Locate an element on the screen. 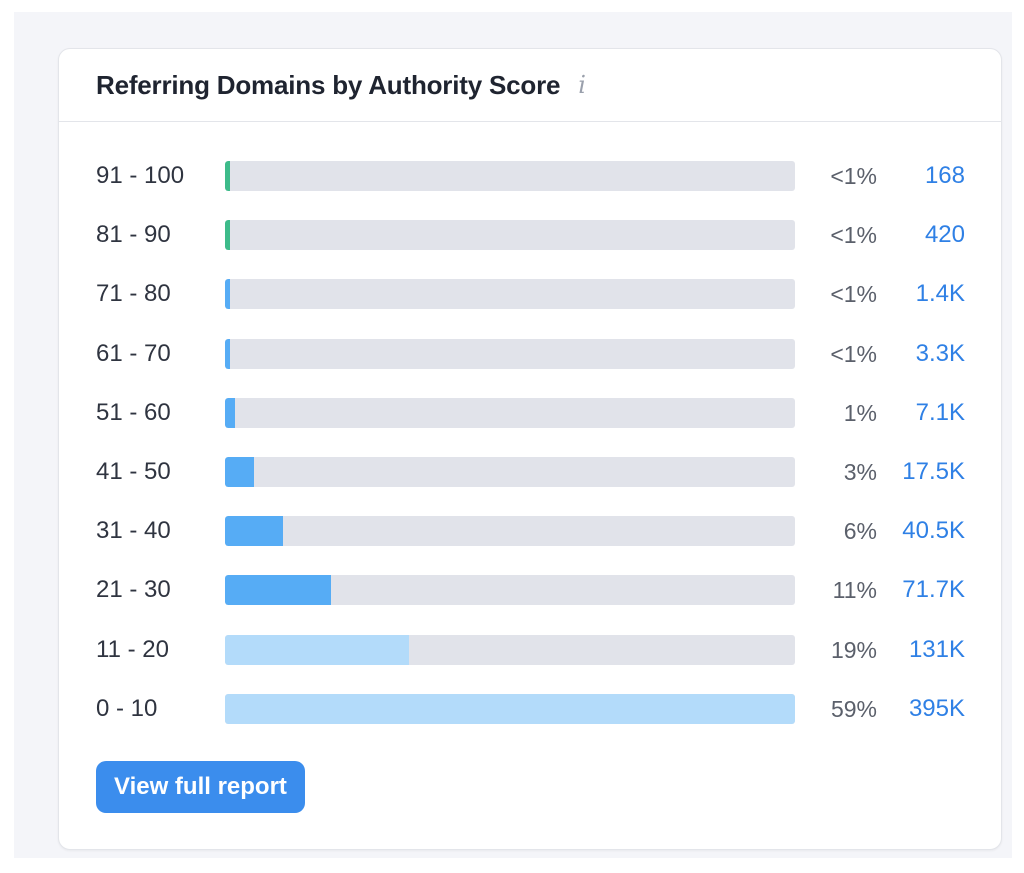  domain-count-link: 168 is located at coordinates (944, 175).